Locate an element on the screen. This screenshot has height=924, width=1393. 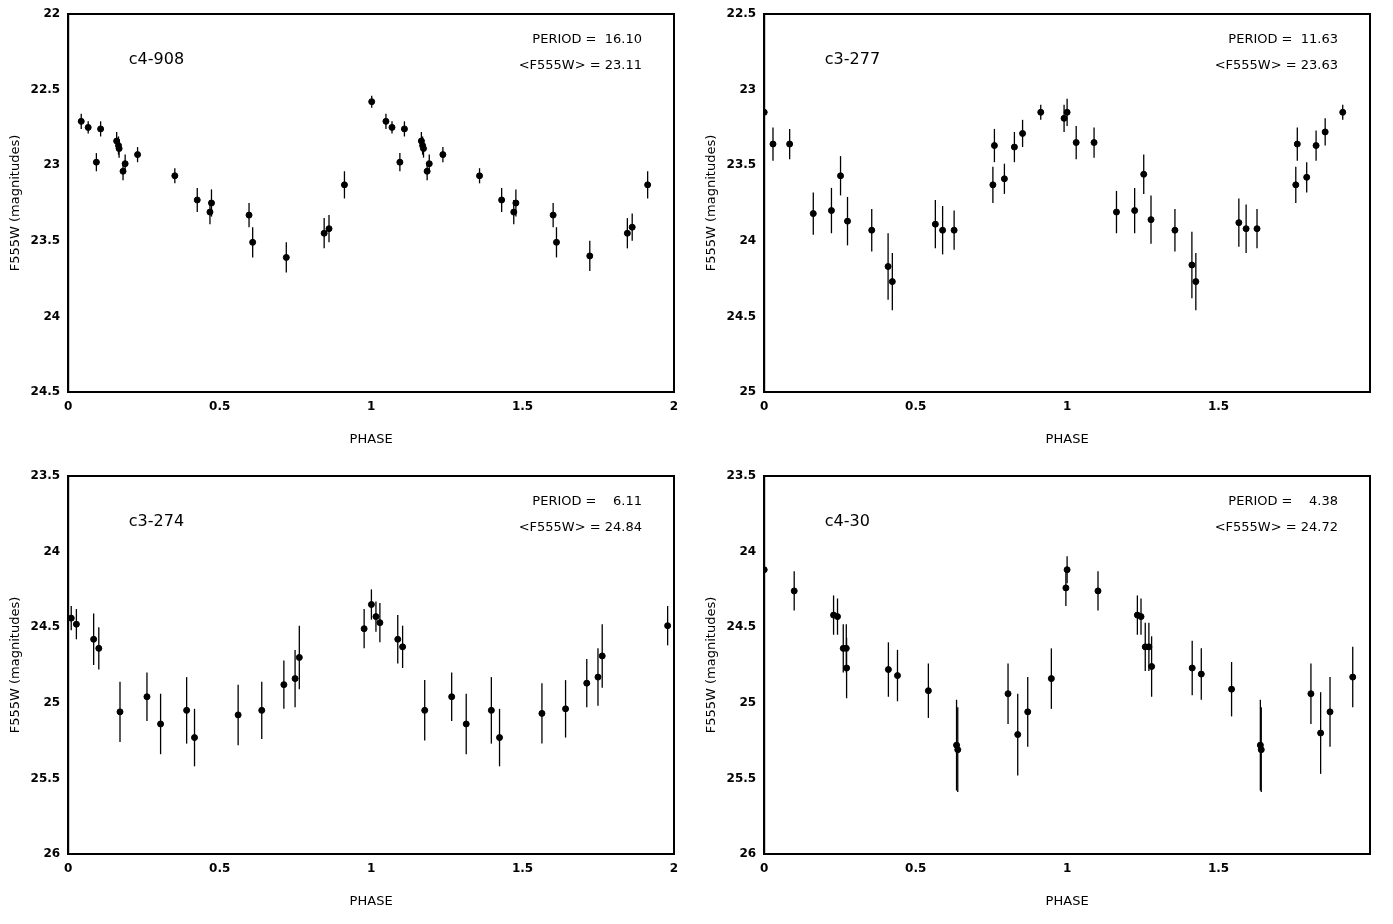
annotation: <F555W> = 23.63 is located at coordinates (1276, 65).